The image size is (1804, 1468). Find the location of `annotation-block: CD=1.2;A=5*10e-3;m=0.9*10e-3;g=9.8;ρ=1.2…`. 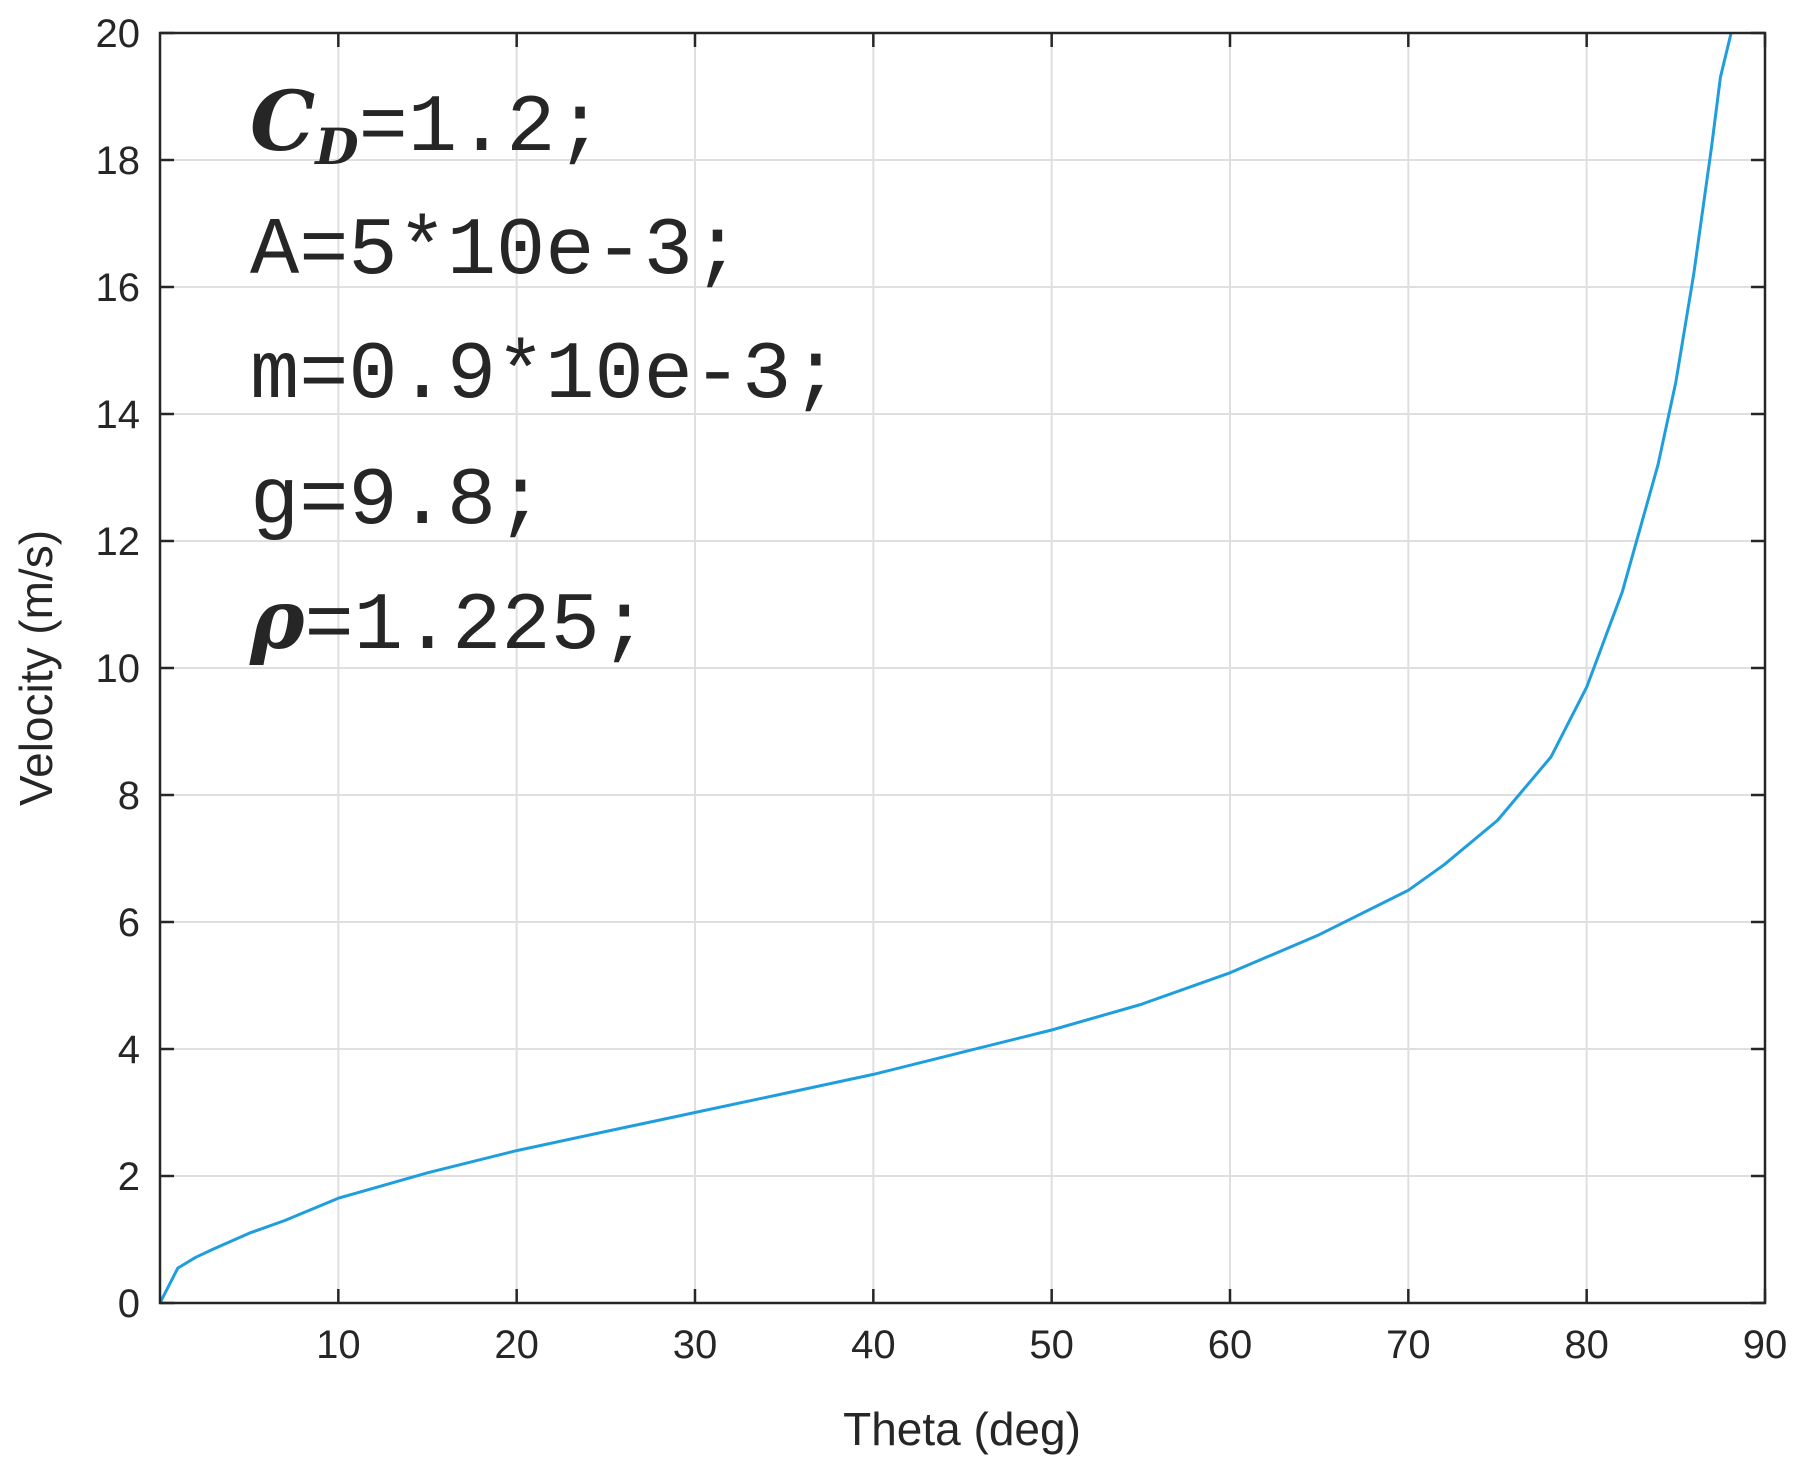

annotation-block: CD=1.2;A=5*10e-3;m=0.9*10e-3;g=9.8;ρ=1.2… is located at coordinates (545, 373).